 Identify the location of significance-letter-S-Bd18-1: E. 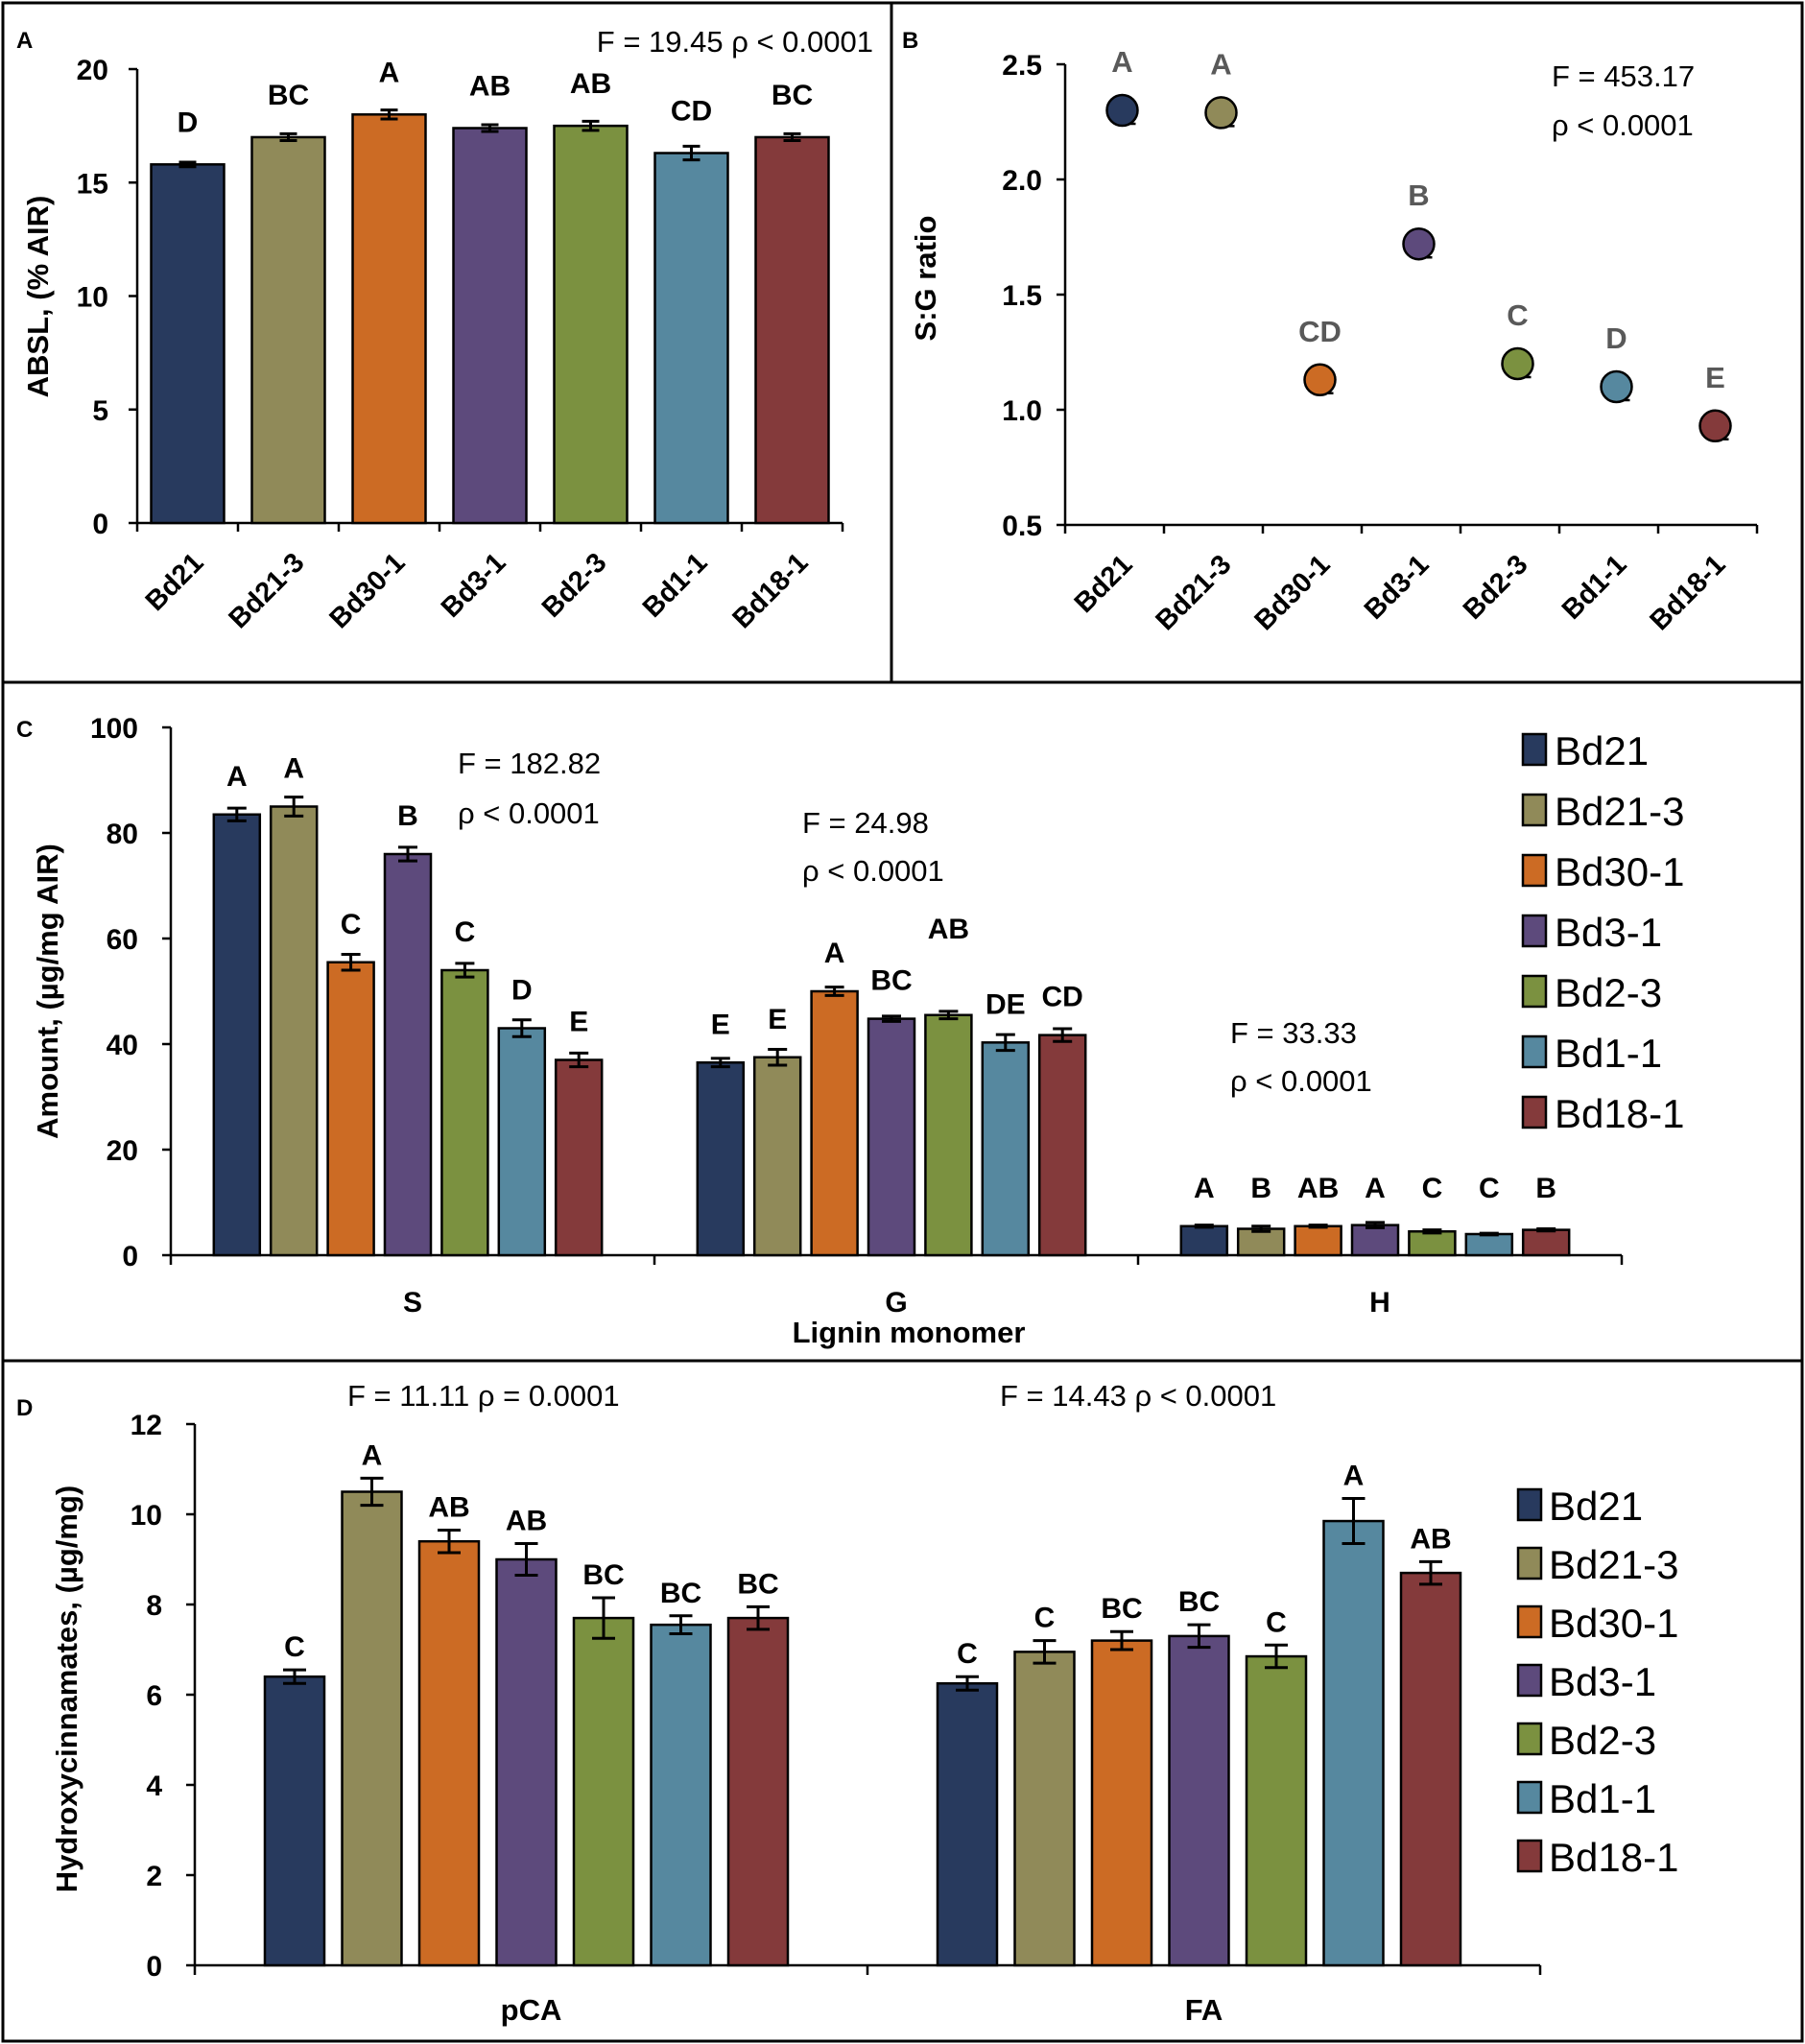
(578, 1022).